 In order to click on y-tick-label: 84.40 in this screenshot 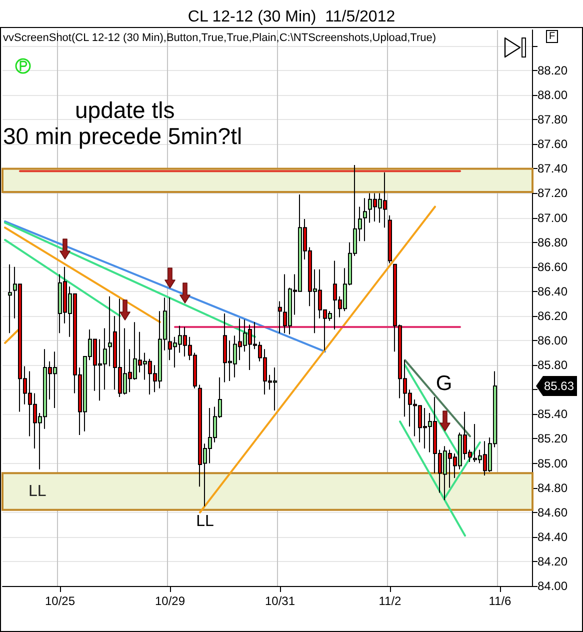, I will do `click(553, 537)`.